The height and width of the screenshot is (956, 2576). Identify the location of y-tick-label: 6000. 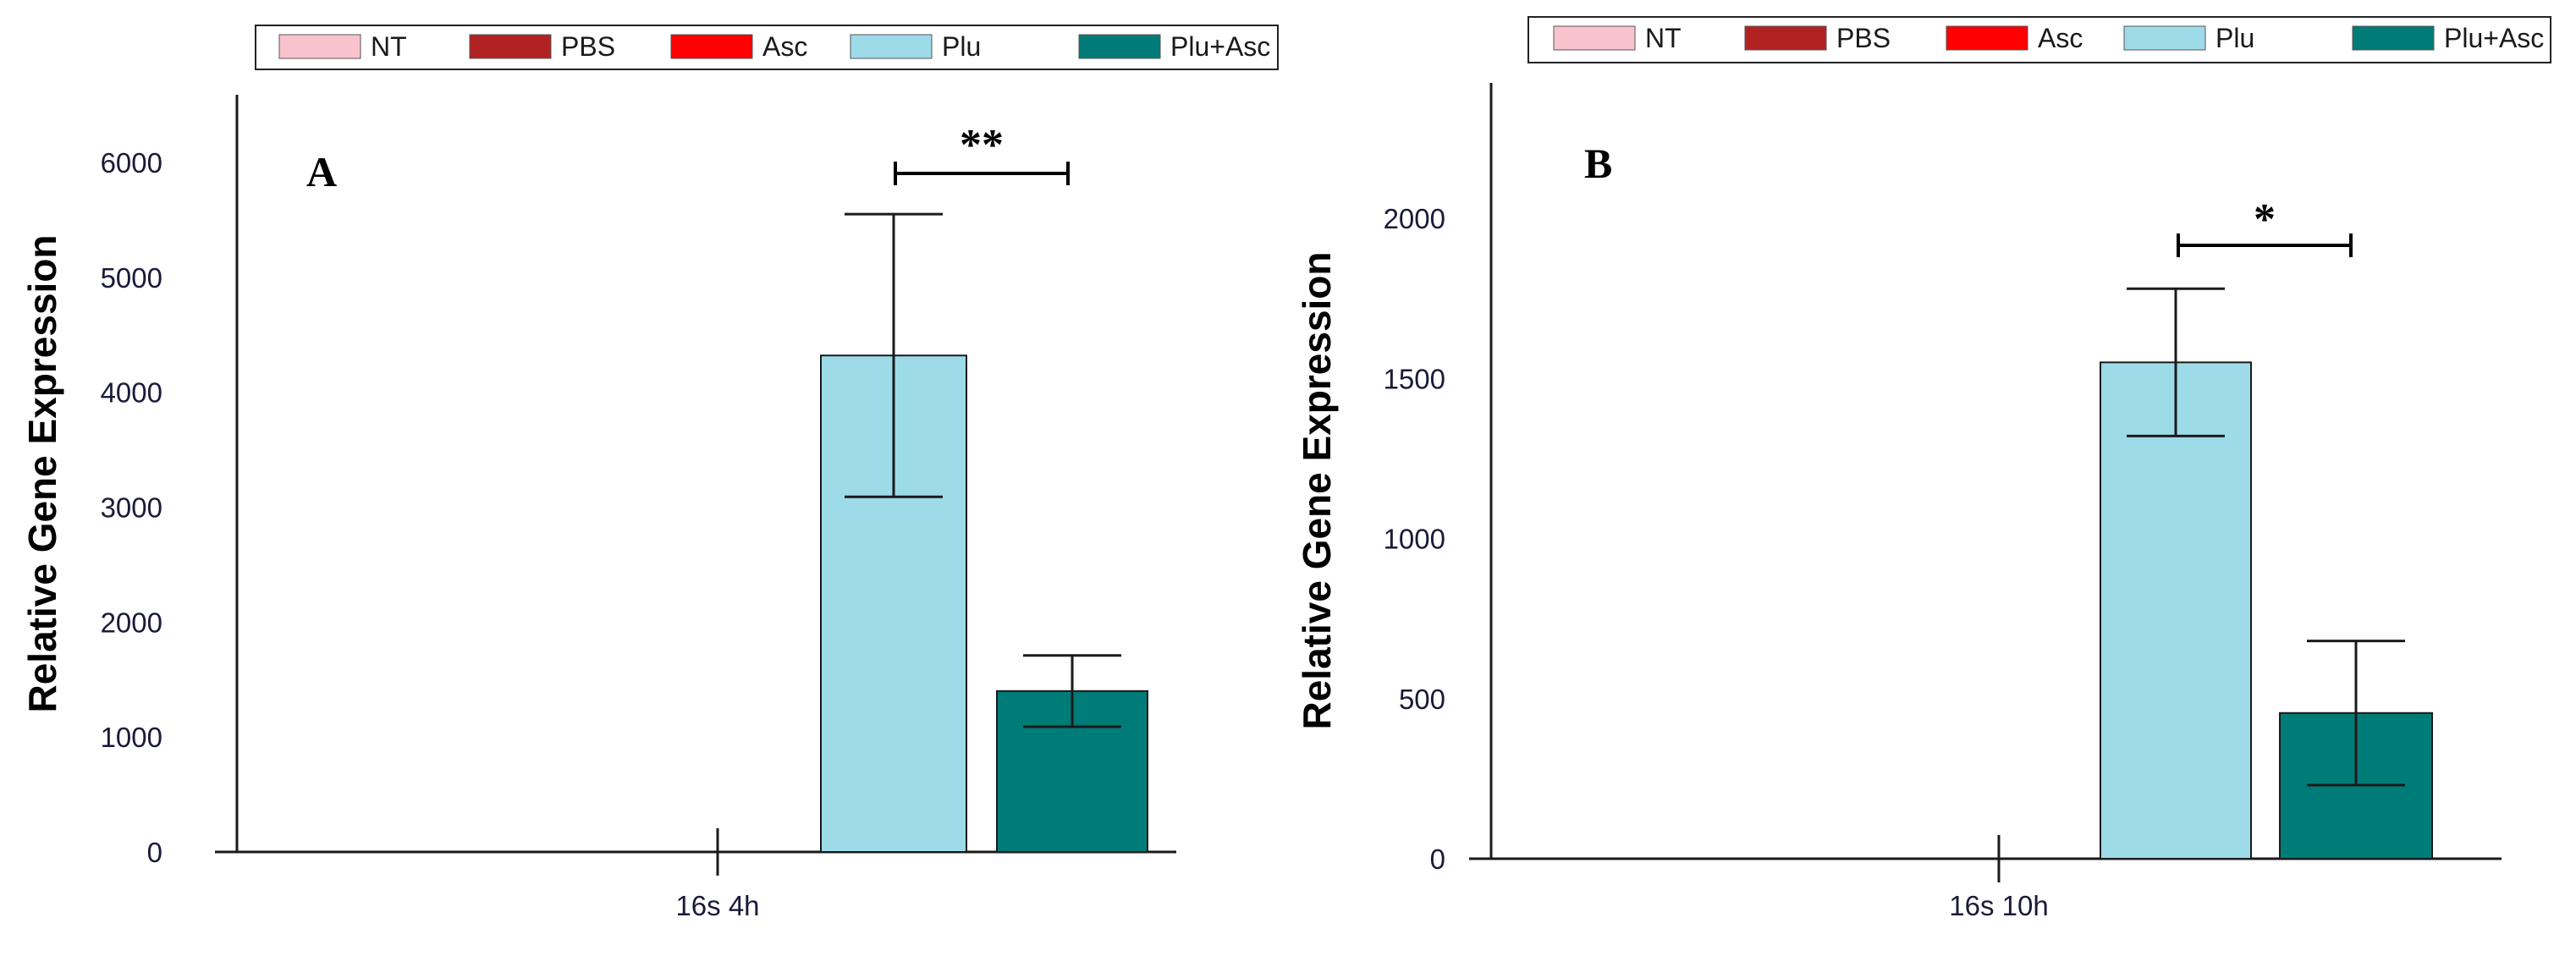
(131, 163).